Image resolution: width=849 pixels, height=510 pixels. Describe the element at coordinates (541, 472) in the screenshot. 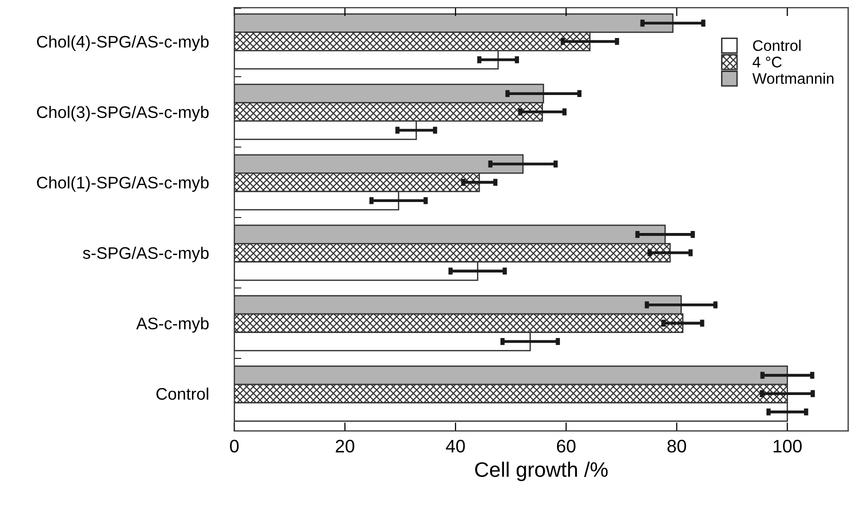

I see `x-axis-title: Cell growth /%` at that location.